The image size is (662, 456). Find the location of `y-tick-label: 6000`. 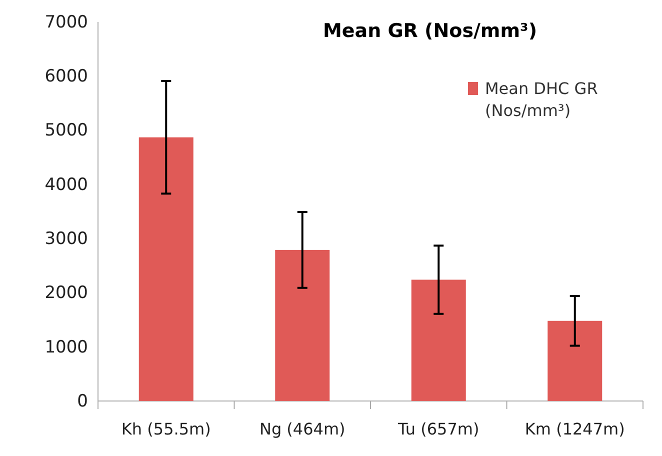

y-tick-label: 6000 is located at coordinates (66, 76).